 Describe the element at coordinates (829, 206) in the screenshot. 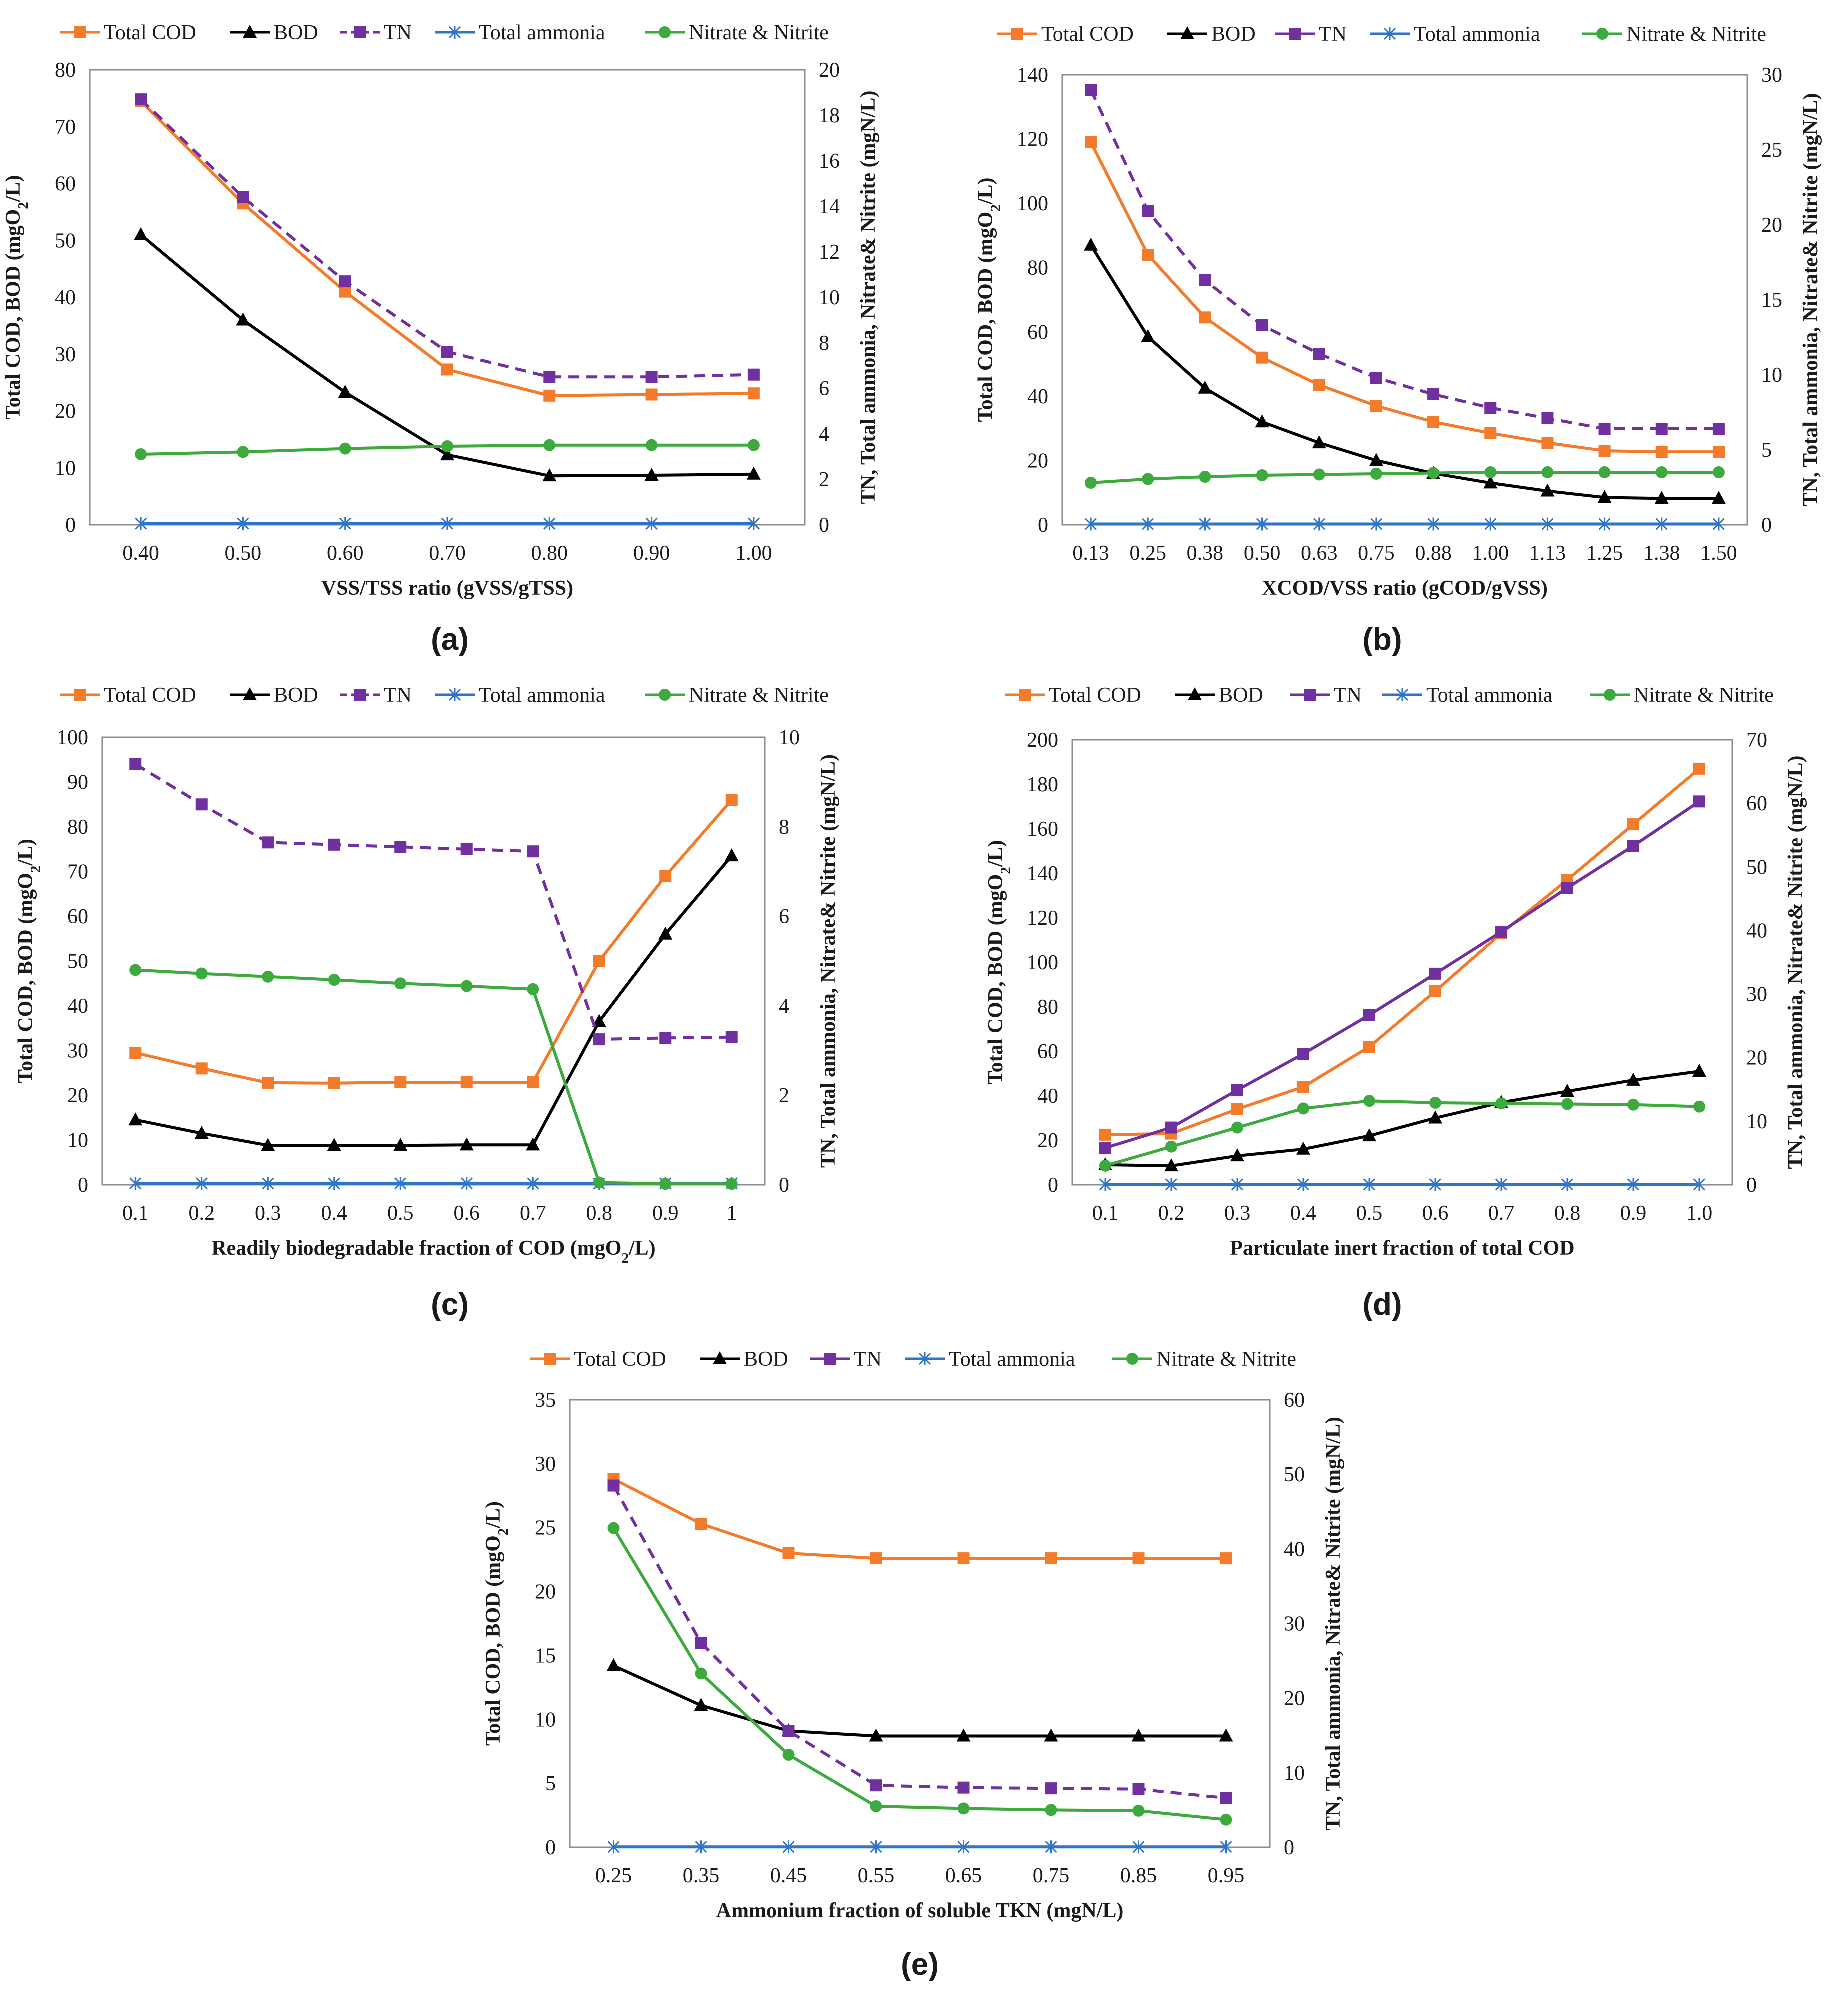

I see `y2-tick-label: 14` at that location.